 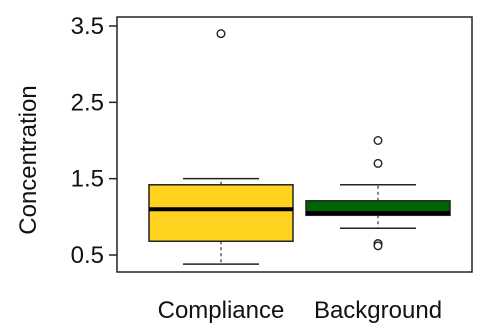 What do you see at coordinates (94, 141) in the screenshot?
I see `y-axis: 0.5 1.5 2.5 3.5` at bounding box center [94, 141].